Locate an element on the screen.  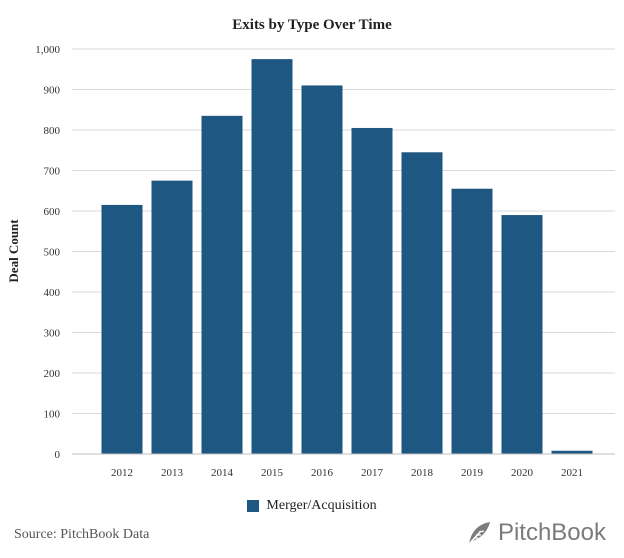
chart-title: Exits by Type Over Time is located at coordinates (312, 25).